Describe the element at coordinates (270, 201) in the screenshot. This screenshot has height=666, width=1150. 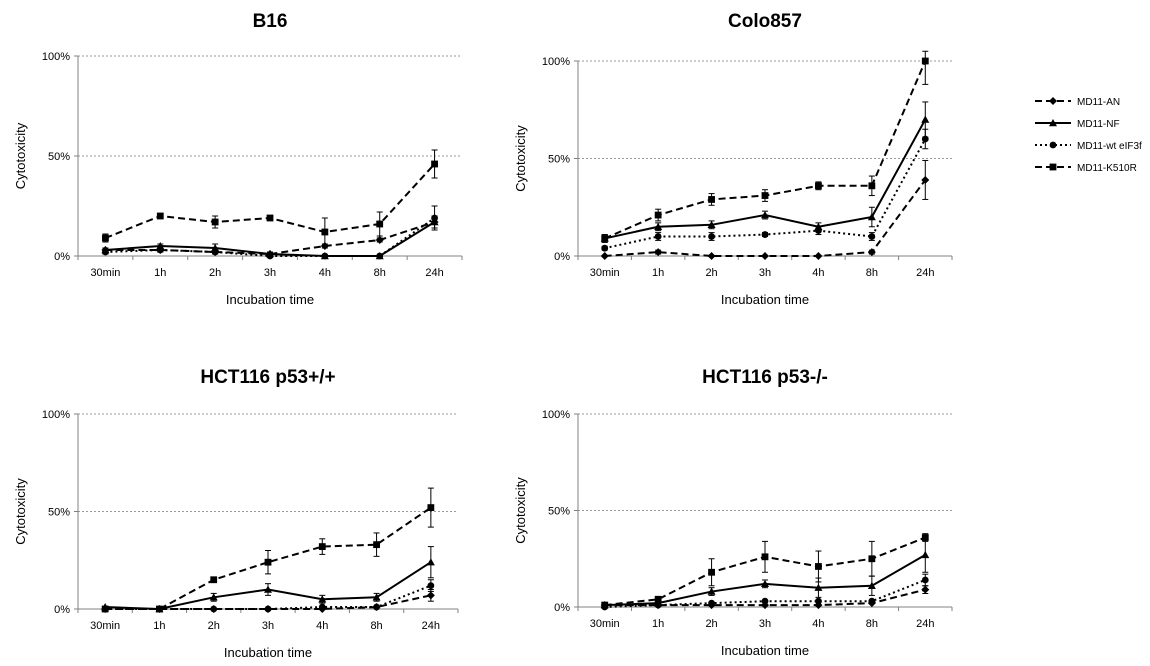
I see `series-line` at that location.